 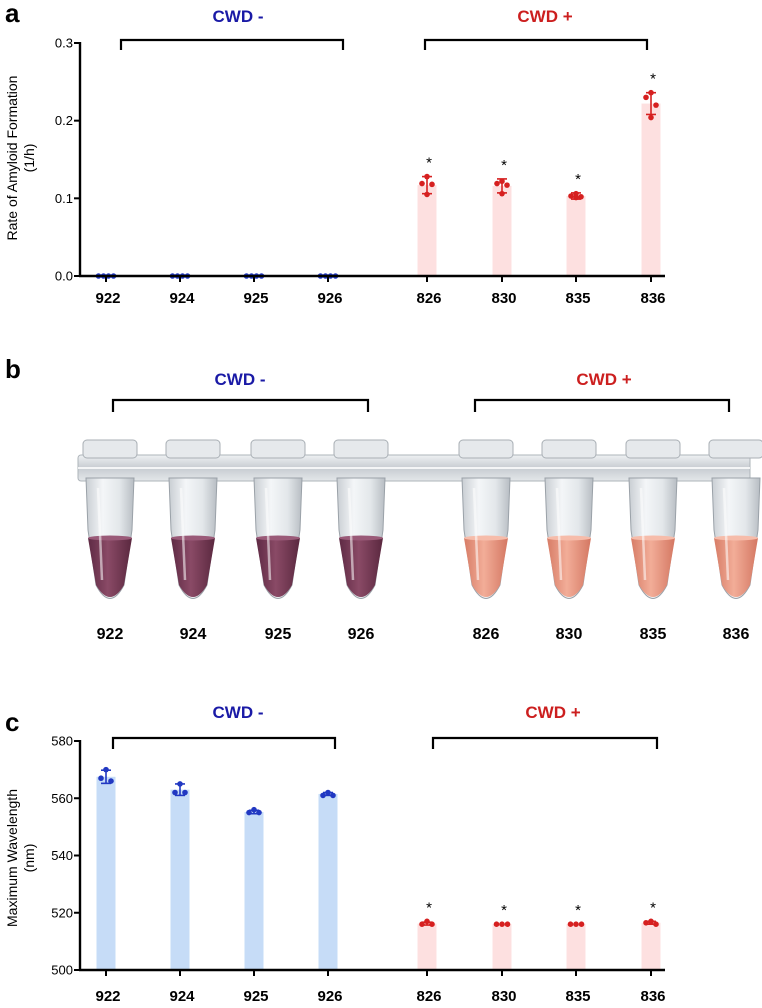 What do you see at coordinates (64, 276) in the screenshot?
I see `y-tick-label-0.0: 0.0` at bounding box center [64, 276].